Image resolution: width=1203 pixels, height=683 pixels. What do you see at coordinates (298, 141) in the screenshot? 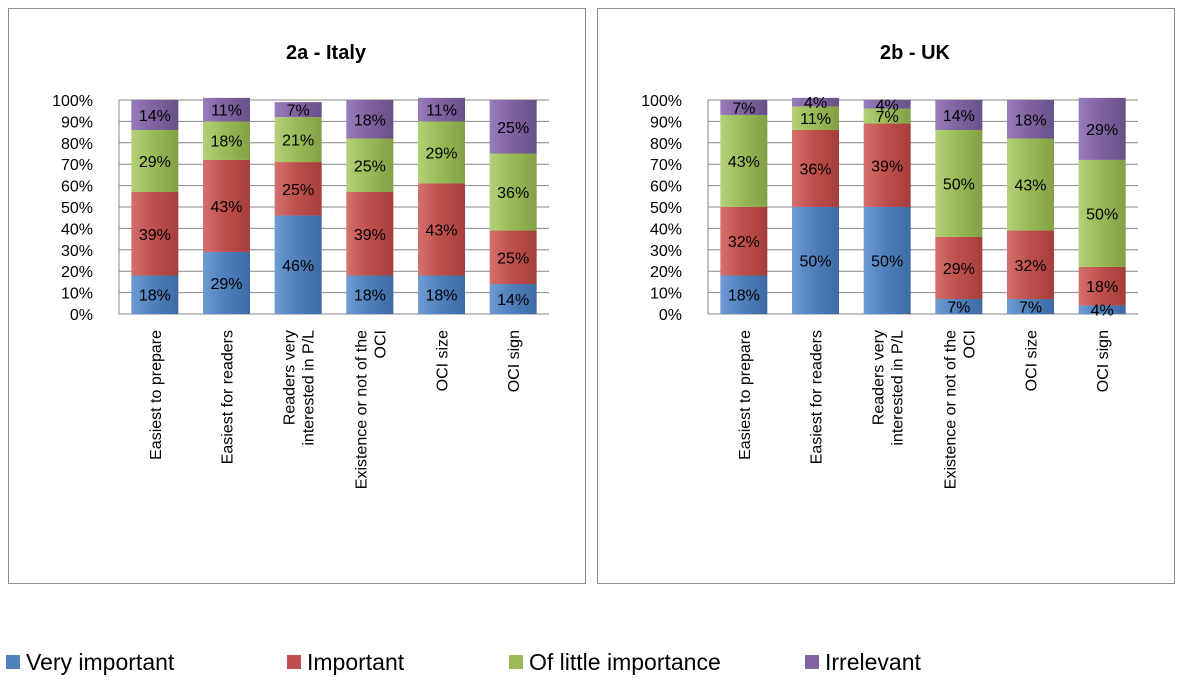
I see `data-label: 21%` at bounding box center [298, 141].